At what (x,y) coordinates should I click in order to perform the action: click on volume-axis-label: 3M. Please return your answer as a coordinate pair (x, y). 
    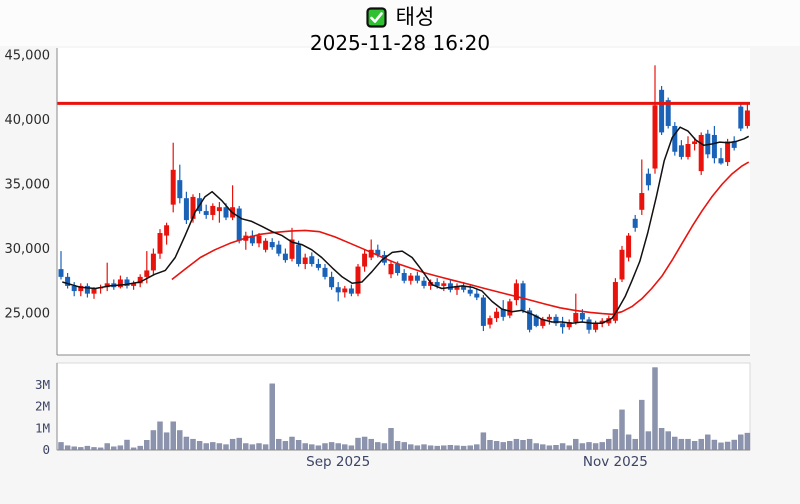
    Looking at the image, I should click on (42, 384).